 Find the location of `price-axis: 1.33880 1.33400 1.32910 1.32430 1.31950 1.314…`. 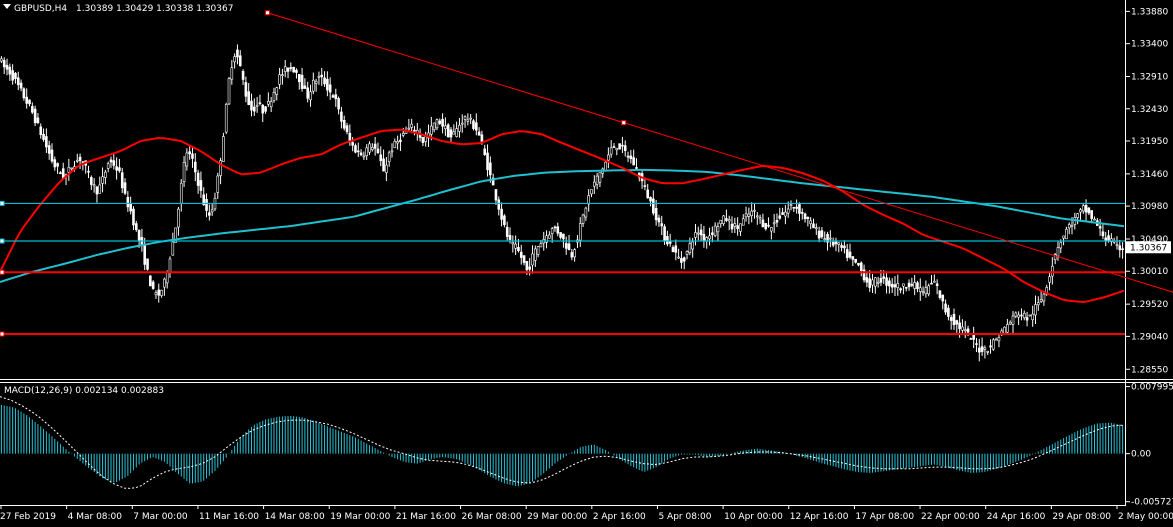

price-axis: 1.33880 1.33400 1.32910 1.32430 1.31950 1.314… is located at coordinates (1149, 257).